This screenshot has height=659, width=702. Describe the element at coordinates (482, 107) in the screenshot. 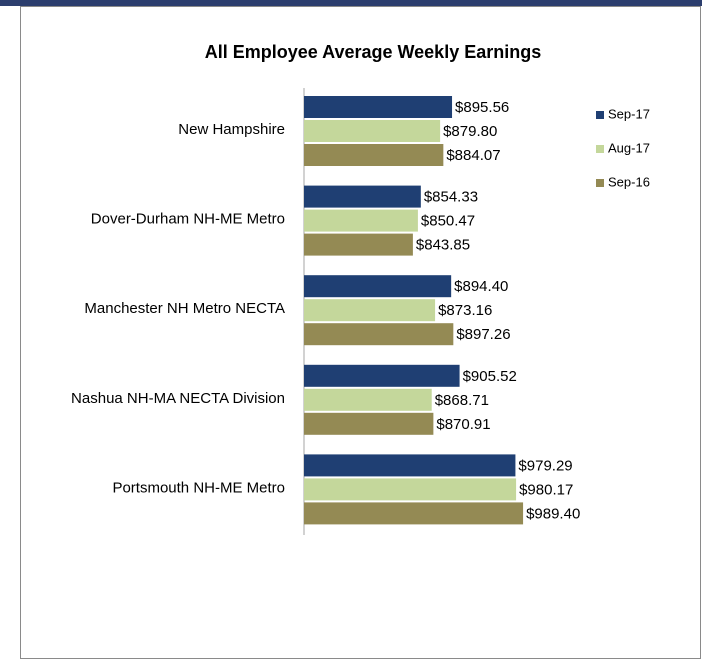

I see `value-label: $895.56` at that location.